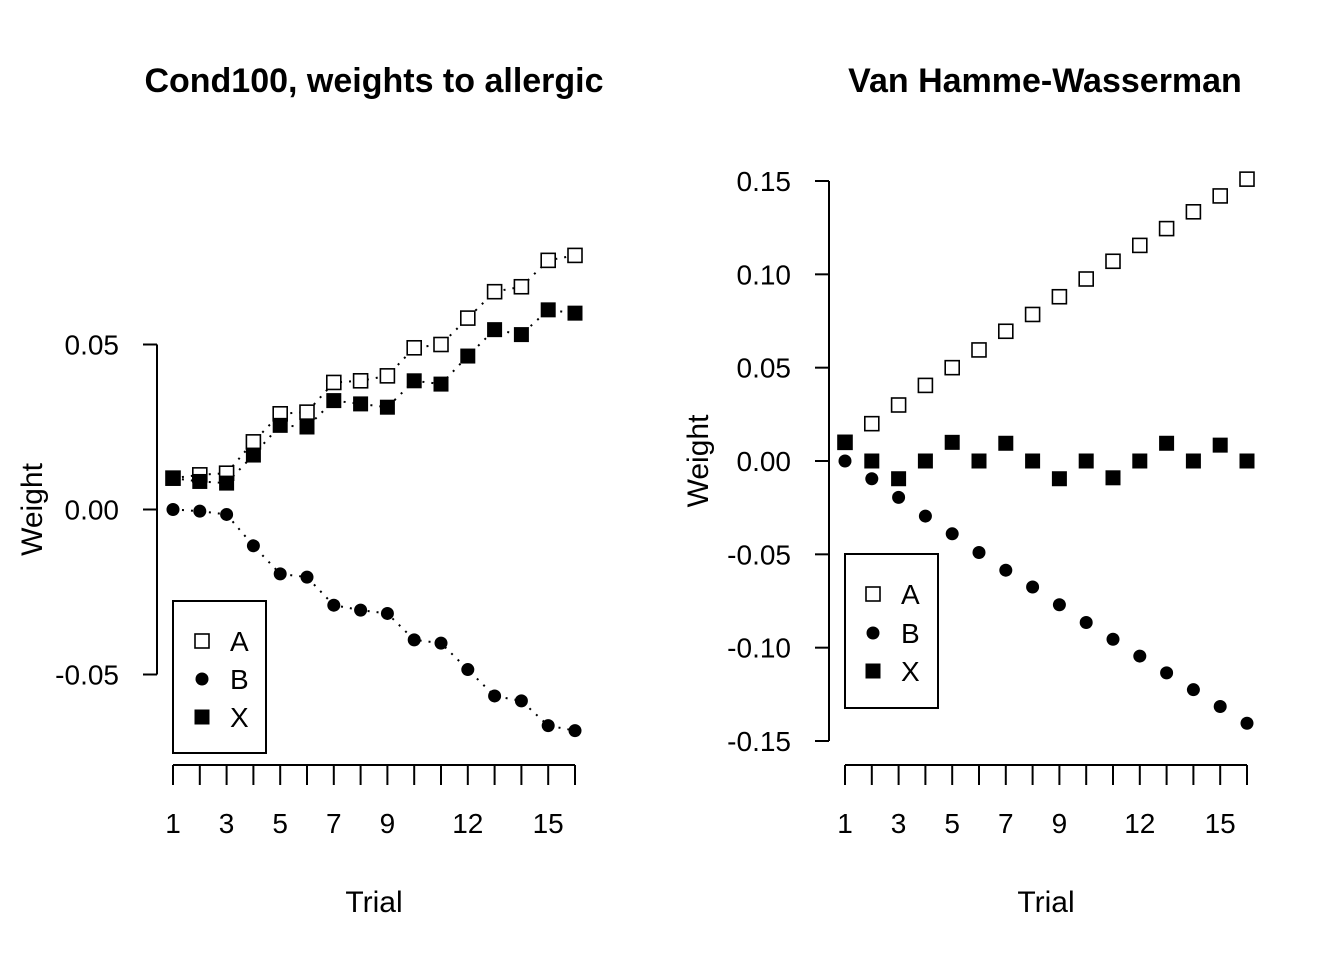 The image size is (1344, 960). What do you see at coordinates (759, 648) in the screenshot?
I see `y-tick-label: -0.10` at bounding box center [759, 648].